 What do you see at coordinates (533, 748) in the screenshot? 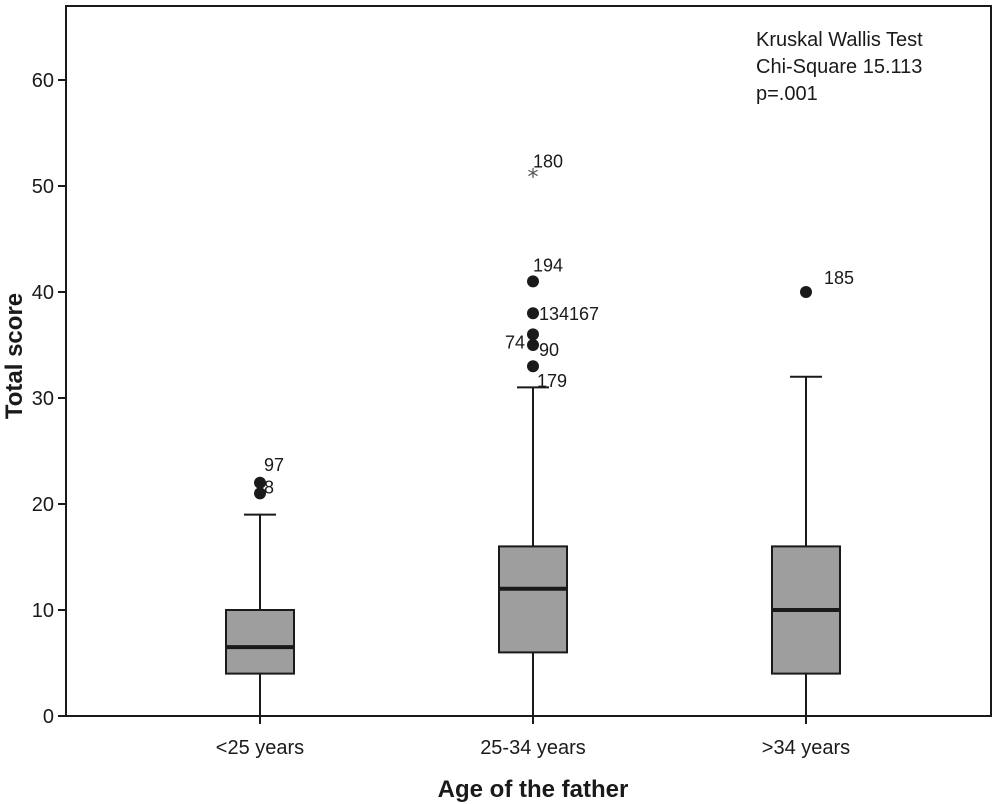
I see `x-tick-label: 25-34 years` at bounding box center [533, 748].